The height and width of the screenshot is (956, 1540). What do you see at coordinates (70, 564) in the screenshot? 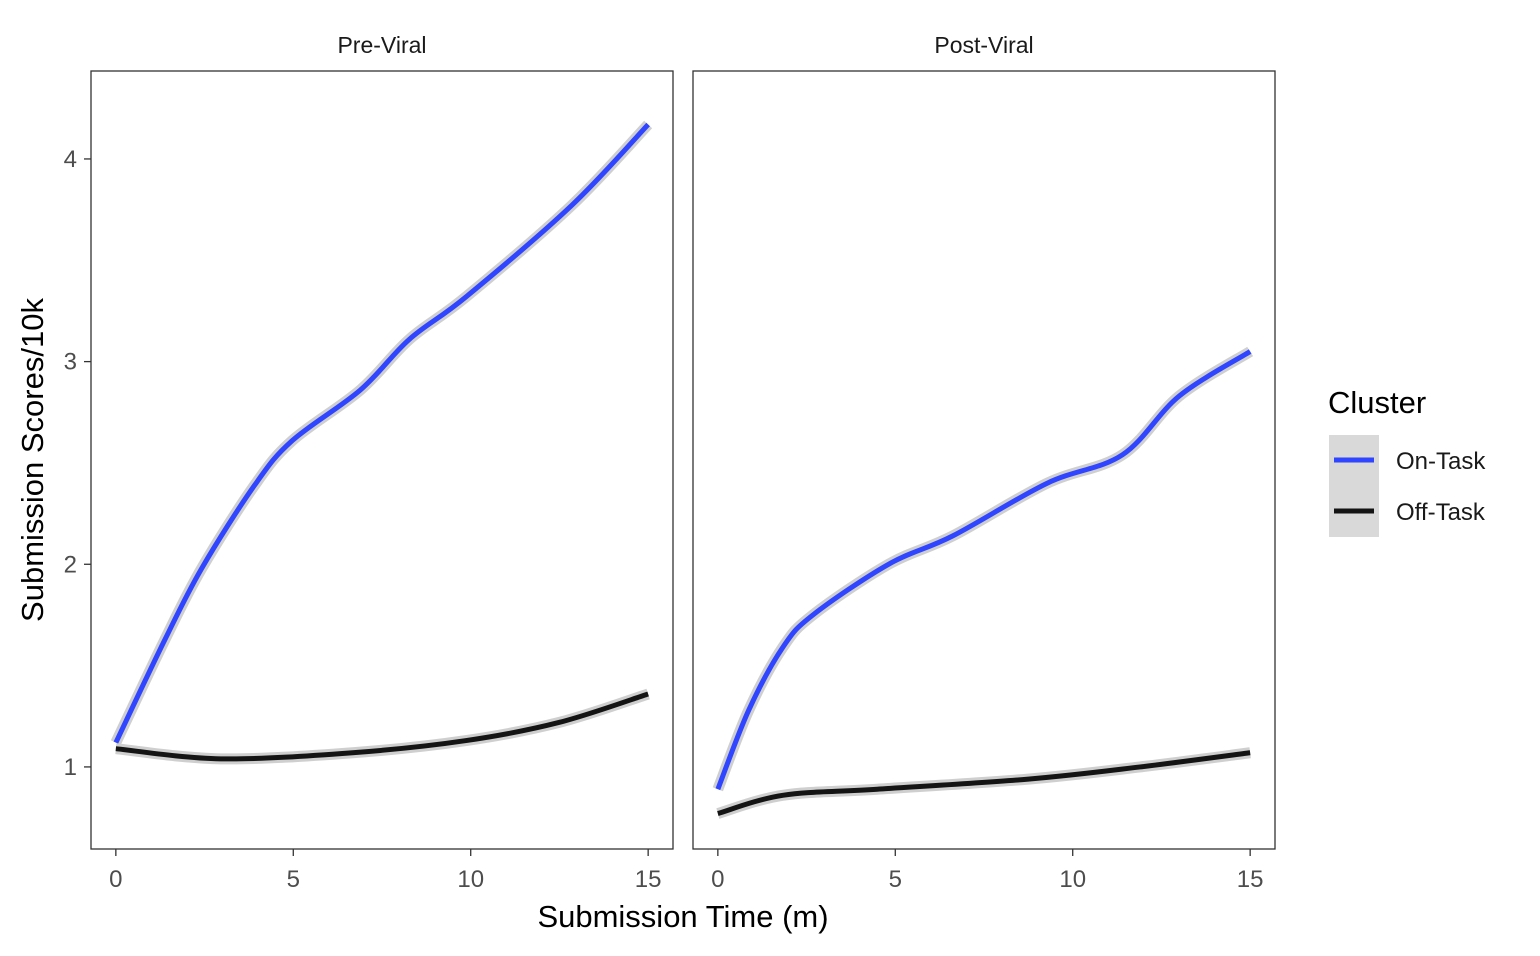
I see `y-tick-label: 2` at bounding box center [70, 564].